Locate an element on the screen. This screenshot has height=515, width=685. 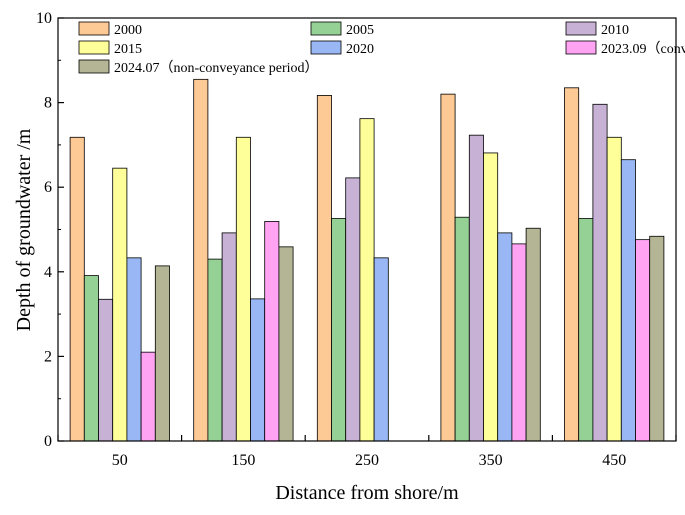
legend-label-2010: 2010 is located at coordinates (615, 30).